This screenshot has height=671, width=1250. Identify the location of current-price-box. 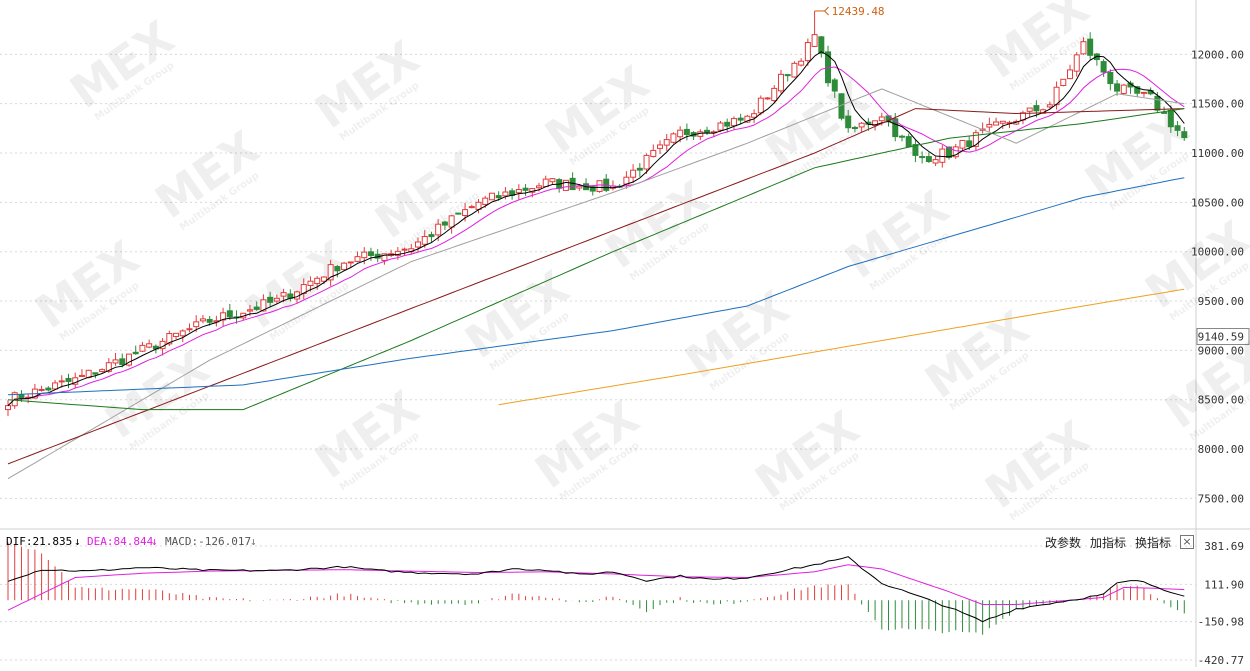
(1223, 337).